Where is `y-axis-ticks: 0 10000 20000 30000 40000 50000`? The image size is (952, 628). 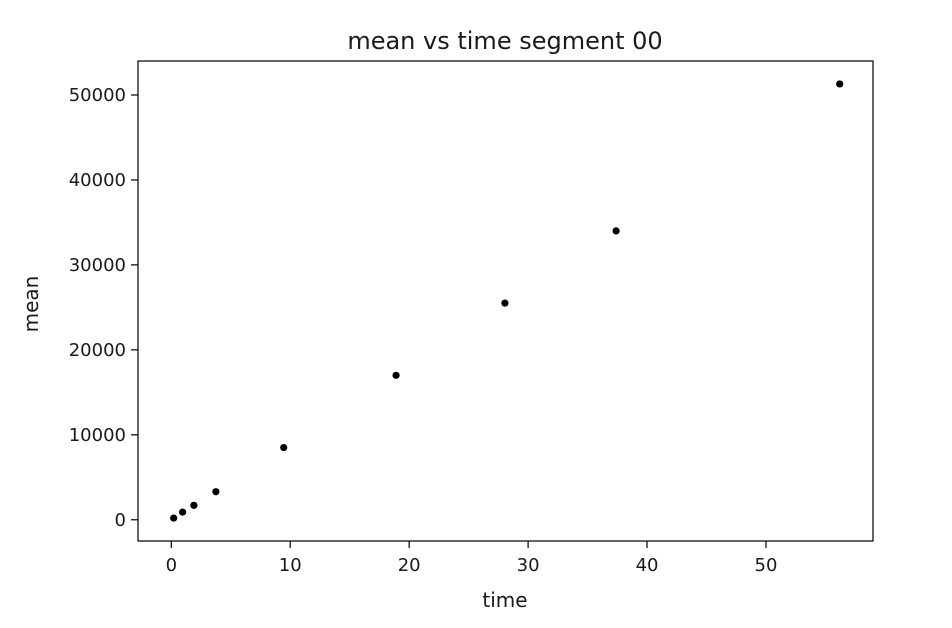 y-axis-ticks: 0 10000 20000 30000 40000 50000 is located at coordinates (103, 308).